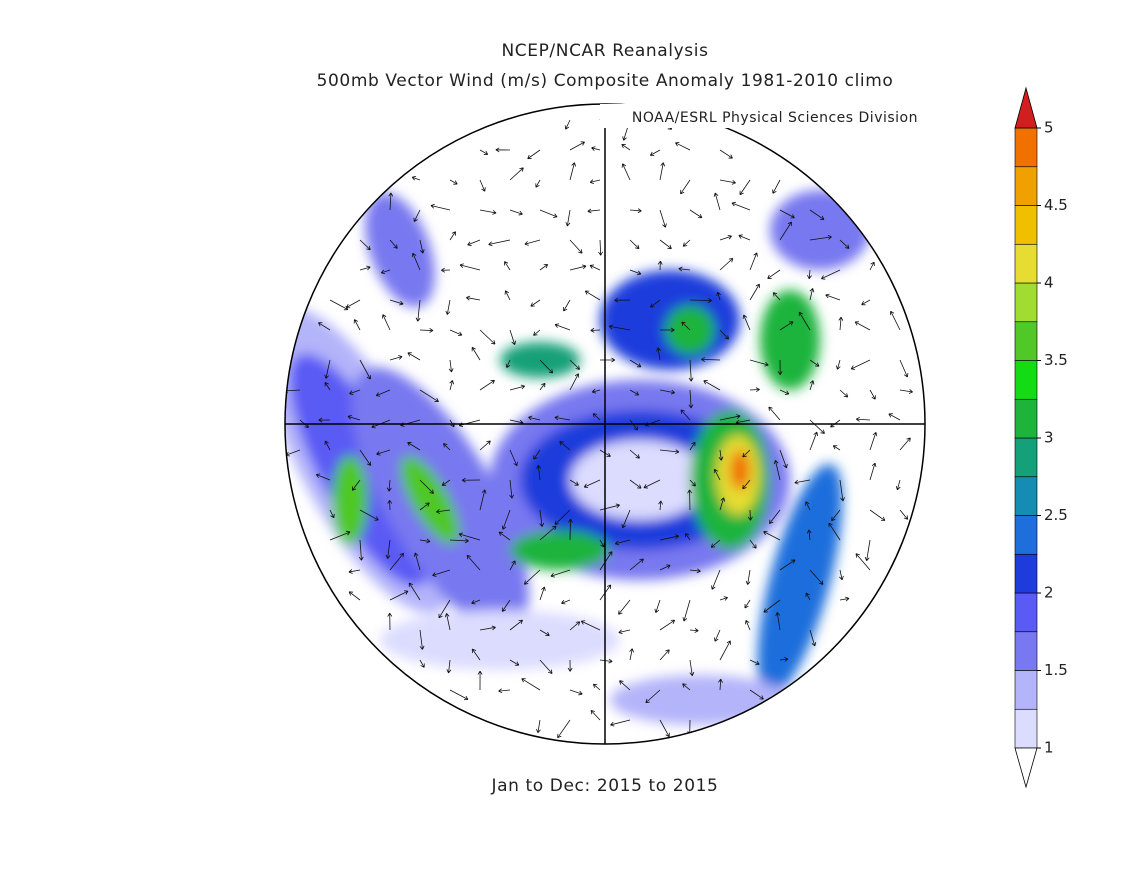  I want to click on colorbar-label: 4, so click(1049, 283).